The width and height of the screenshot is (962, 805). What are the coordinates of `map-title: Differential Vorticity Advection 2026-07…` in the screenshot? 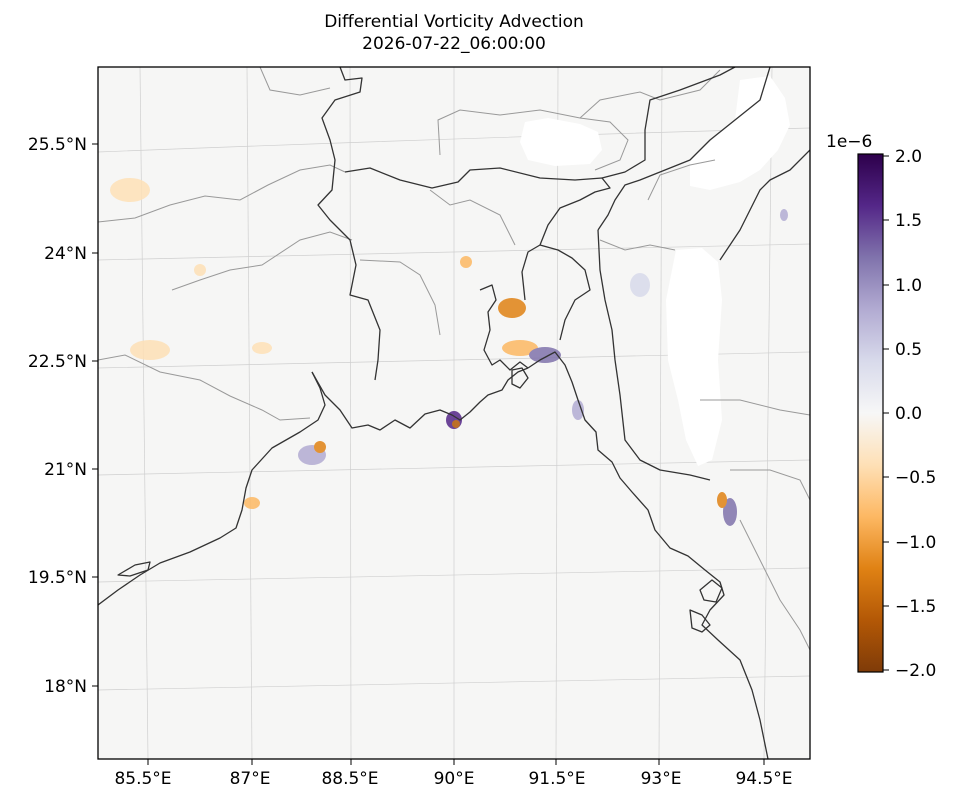 It's located at (454, 33).